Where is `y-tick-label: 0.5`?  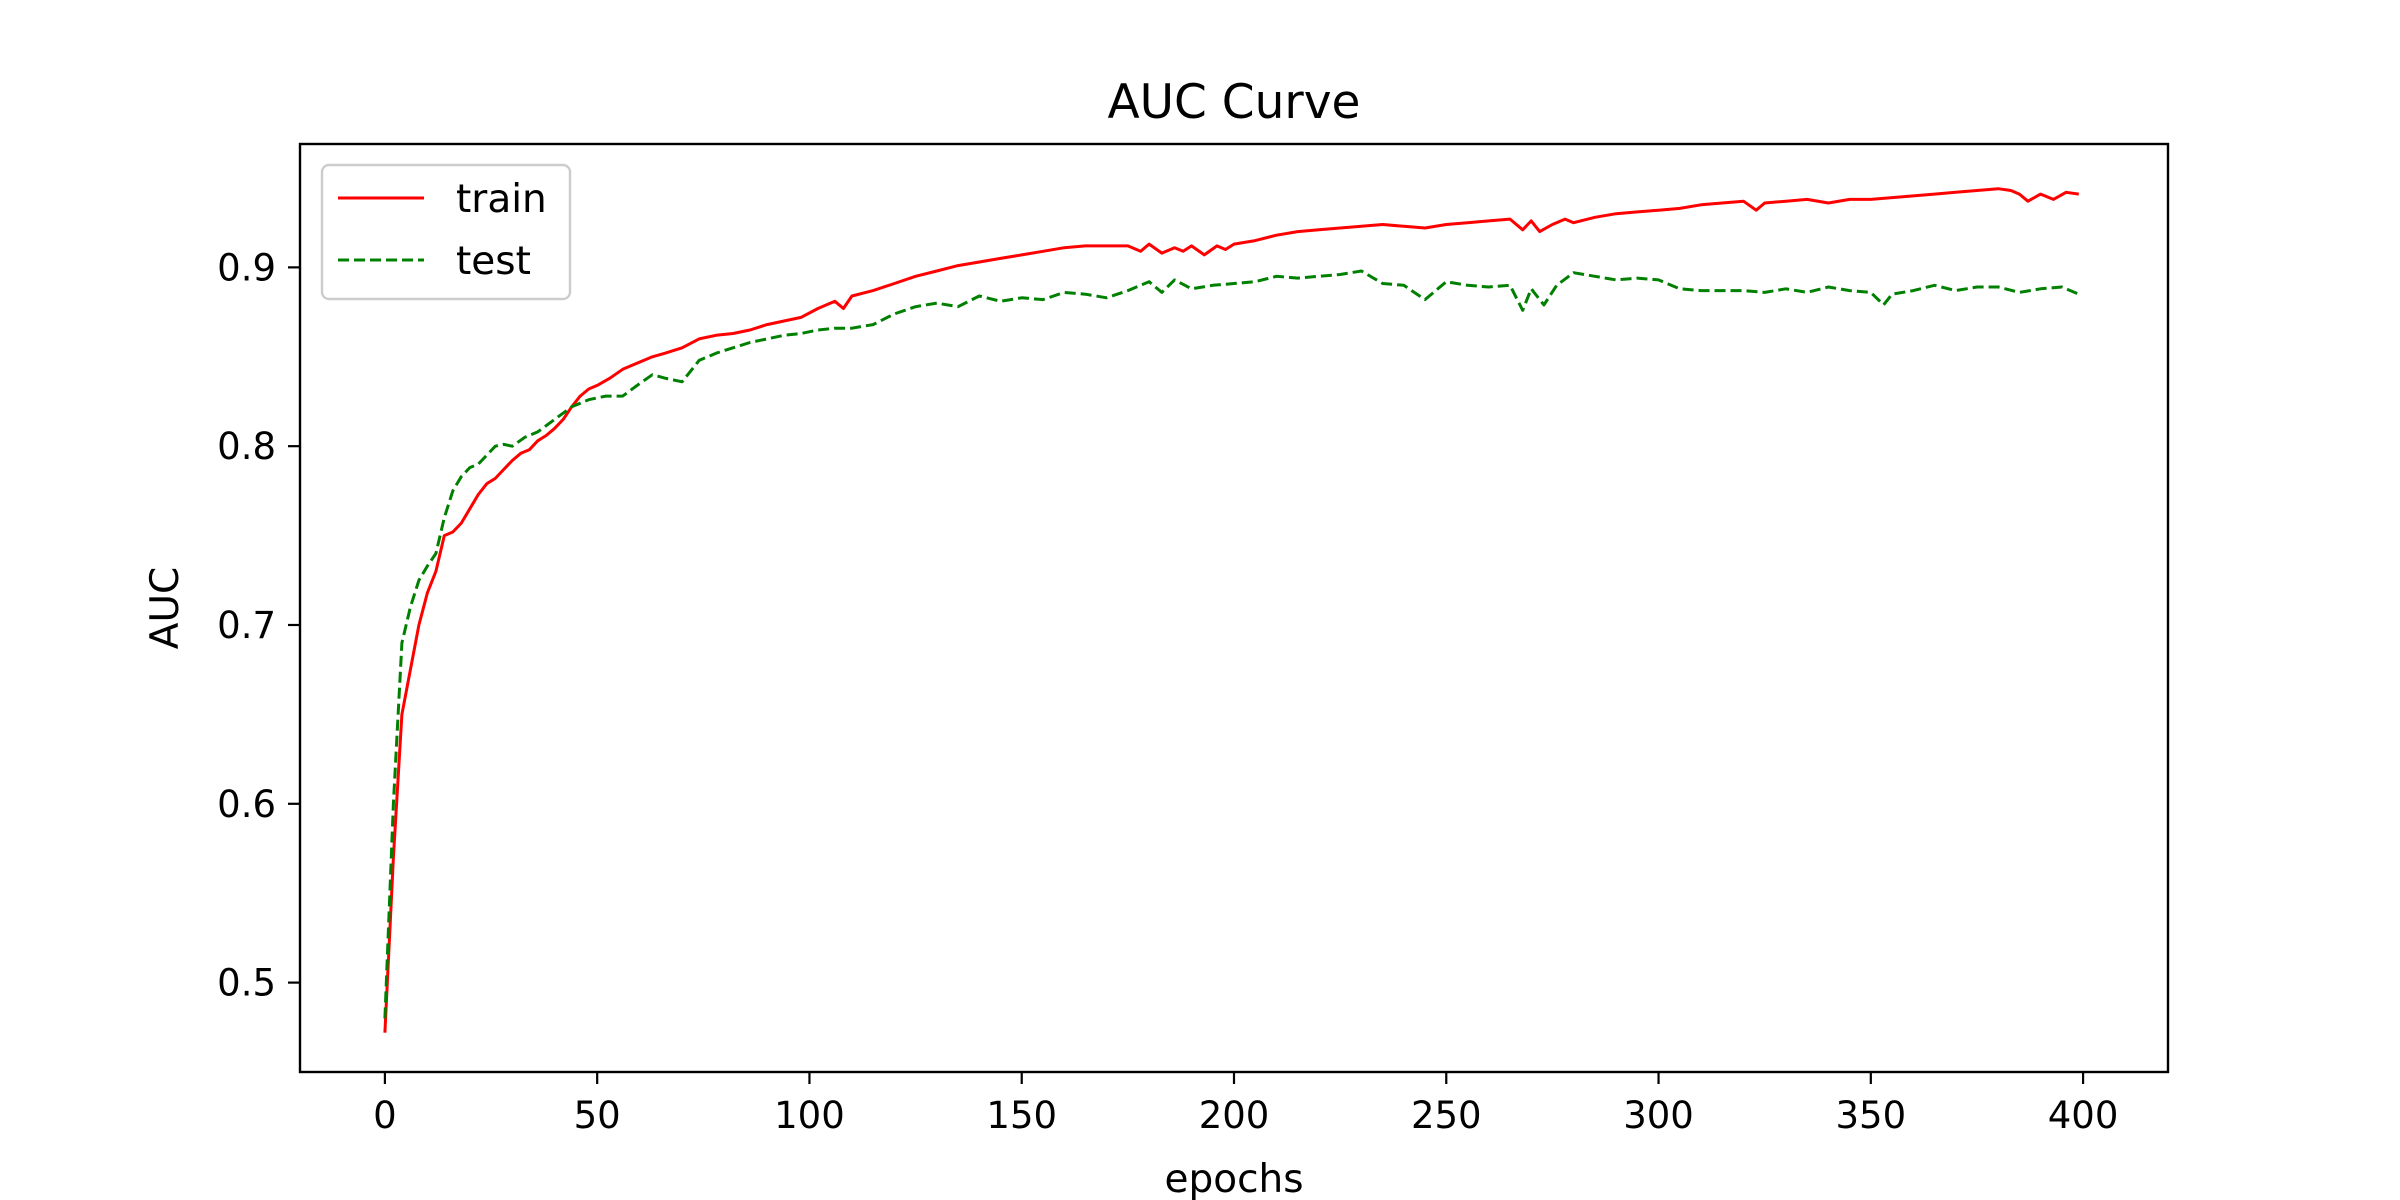 y-tick-label: 0.5 is located at coordinates (246, 983).